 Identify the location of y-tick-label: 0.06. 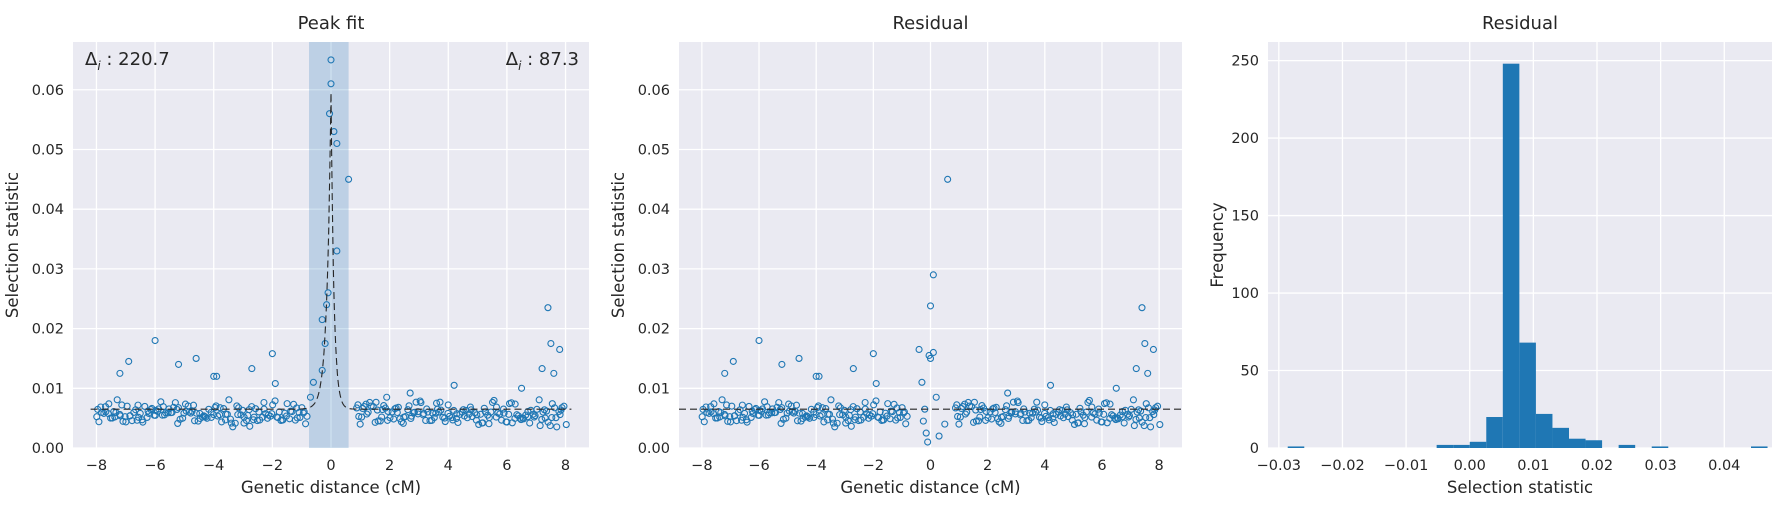
(48, 91).